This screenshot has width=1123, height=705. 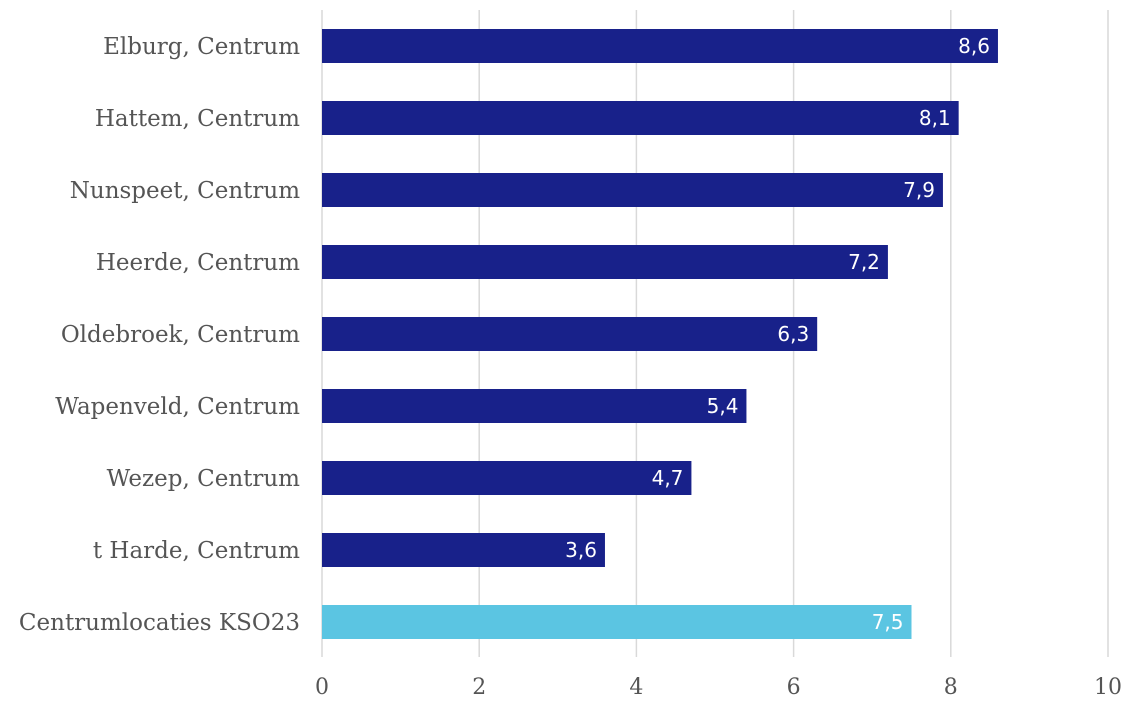 I want to click on x-tick-label: 6, so click(x=794, y=687).